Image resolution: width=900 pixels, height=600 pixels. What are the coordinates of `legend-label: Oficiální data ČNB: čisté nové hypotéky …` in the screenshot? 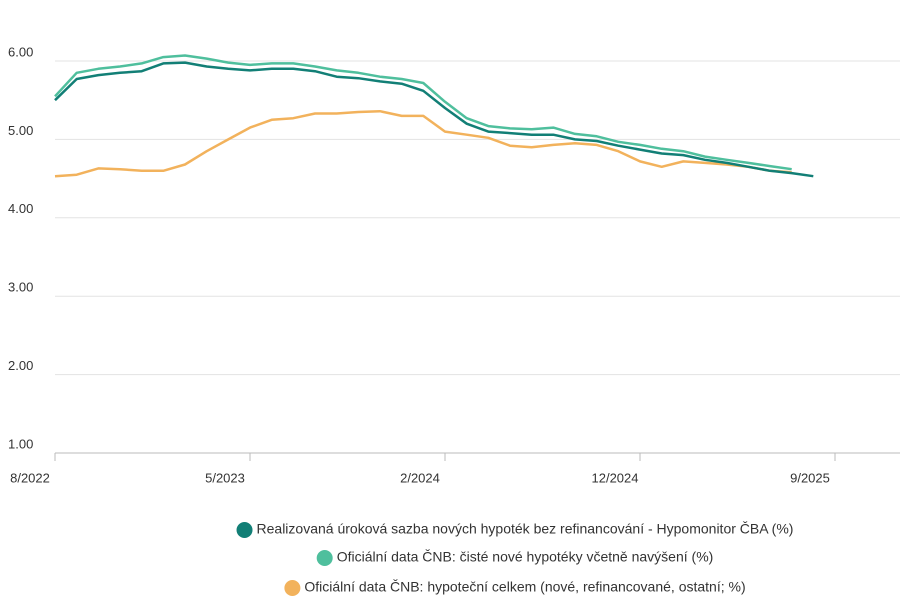 It's located at (525, 557).